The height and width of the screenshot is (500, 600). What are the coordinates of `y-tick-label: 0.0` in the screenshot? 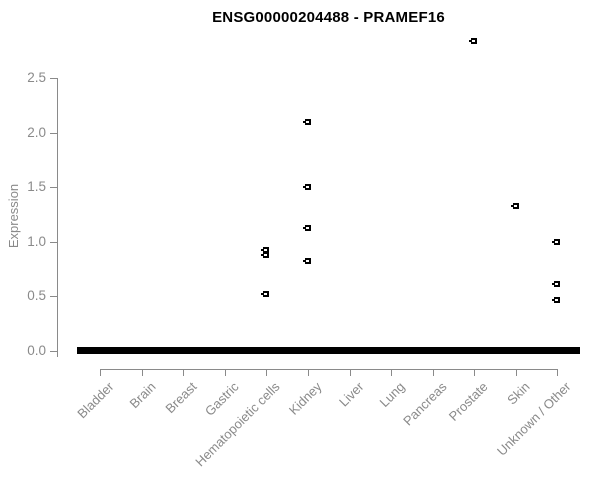 It's located at (36, 350).